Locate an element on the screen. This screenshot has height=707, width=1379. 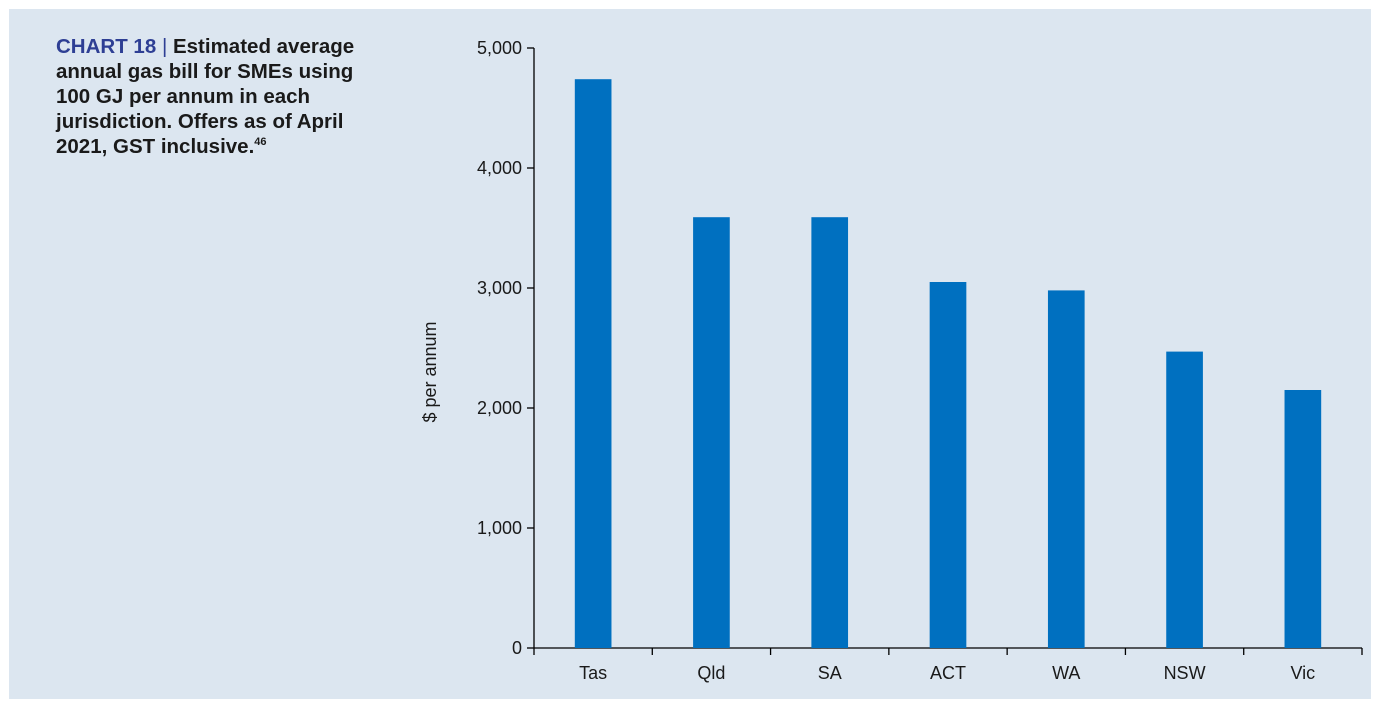
x-category-label: Qld is located at coordinates (711, 673).